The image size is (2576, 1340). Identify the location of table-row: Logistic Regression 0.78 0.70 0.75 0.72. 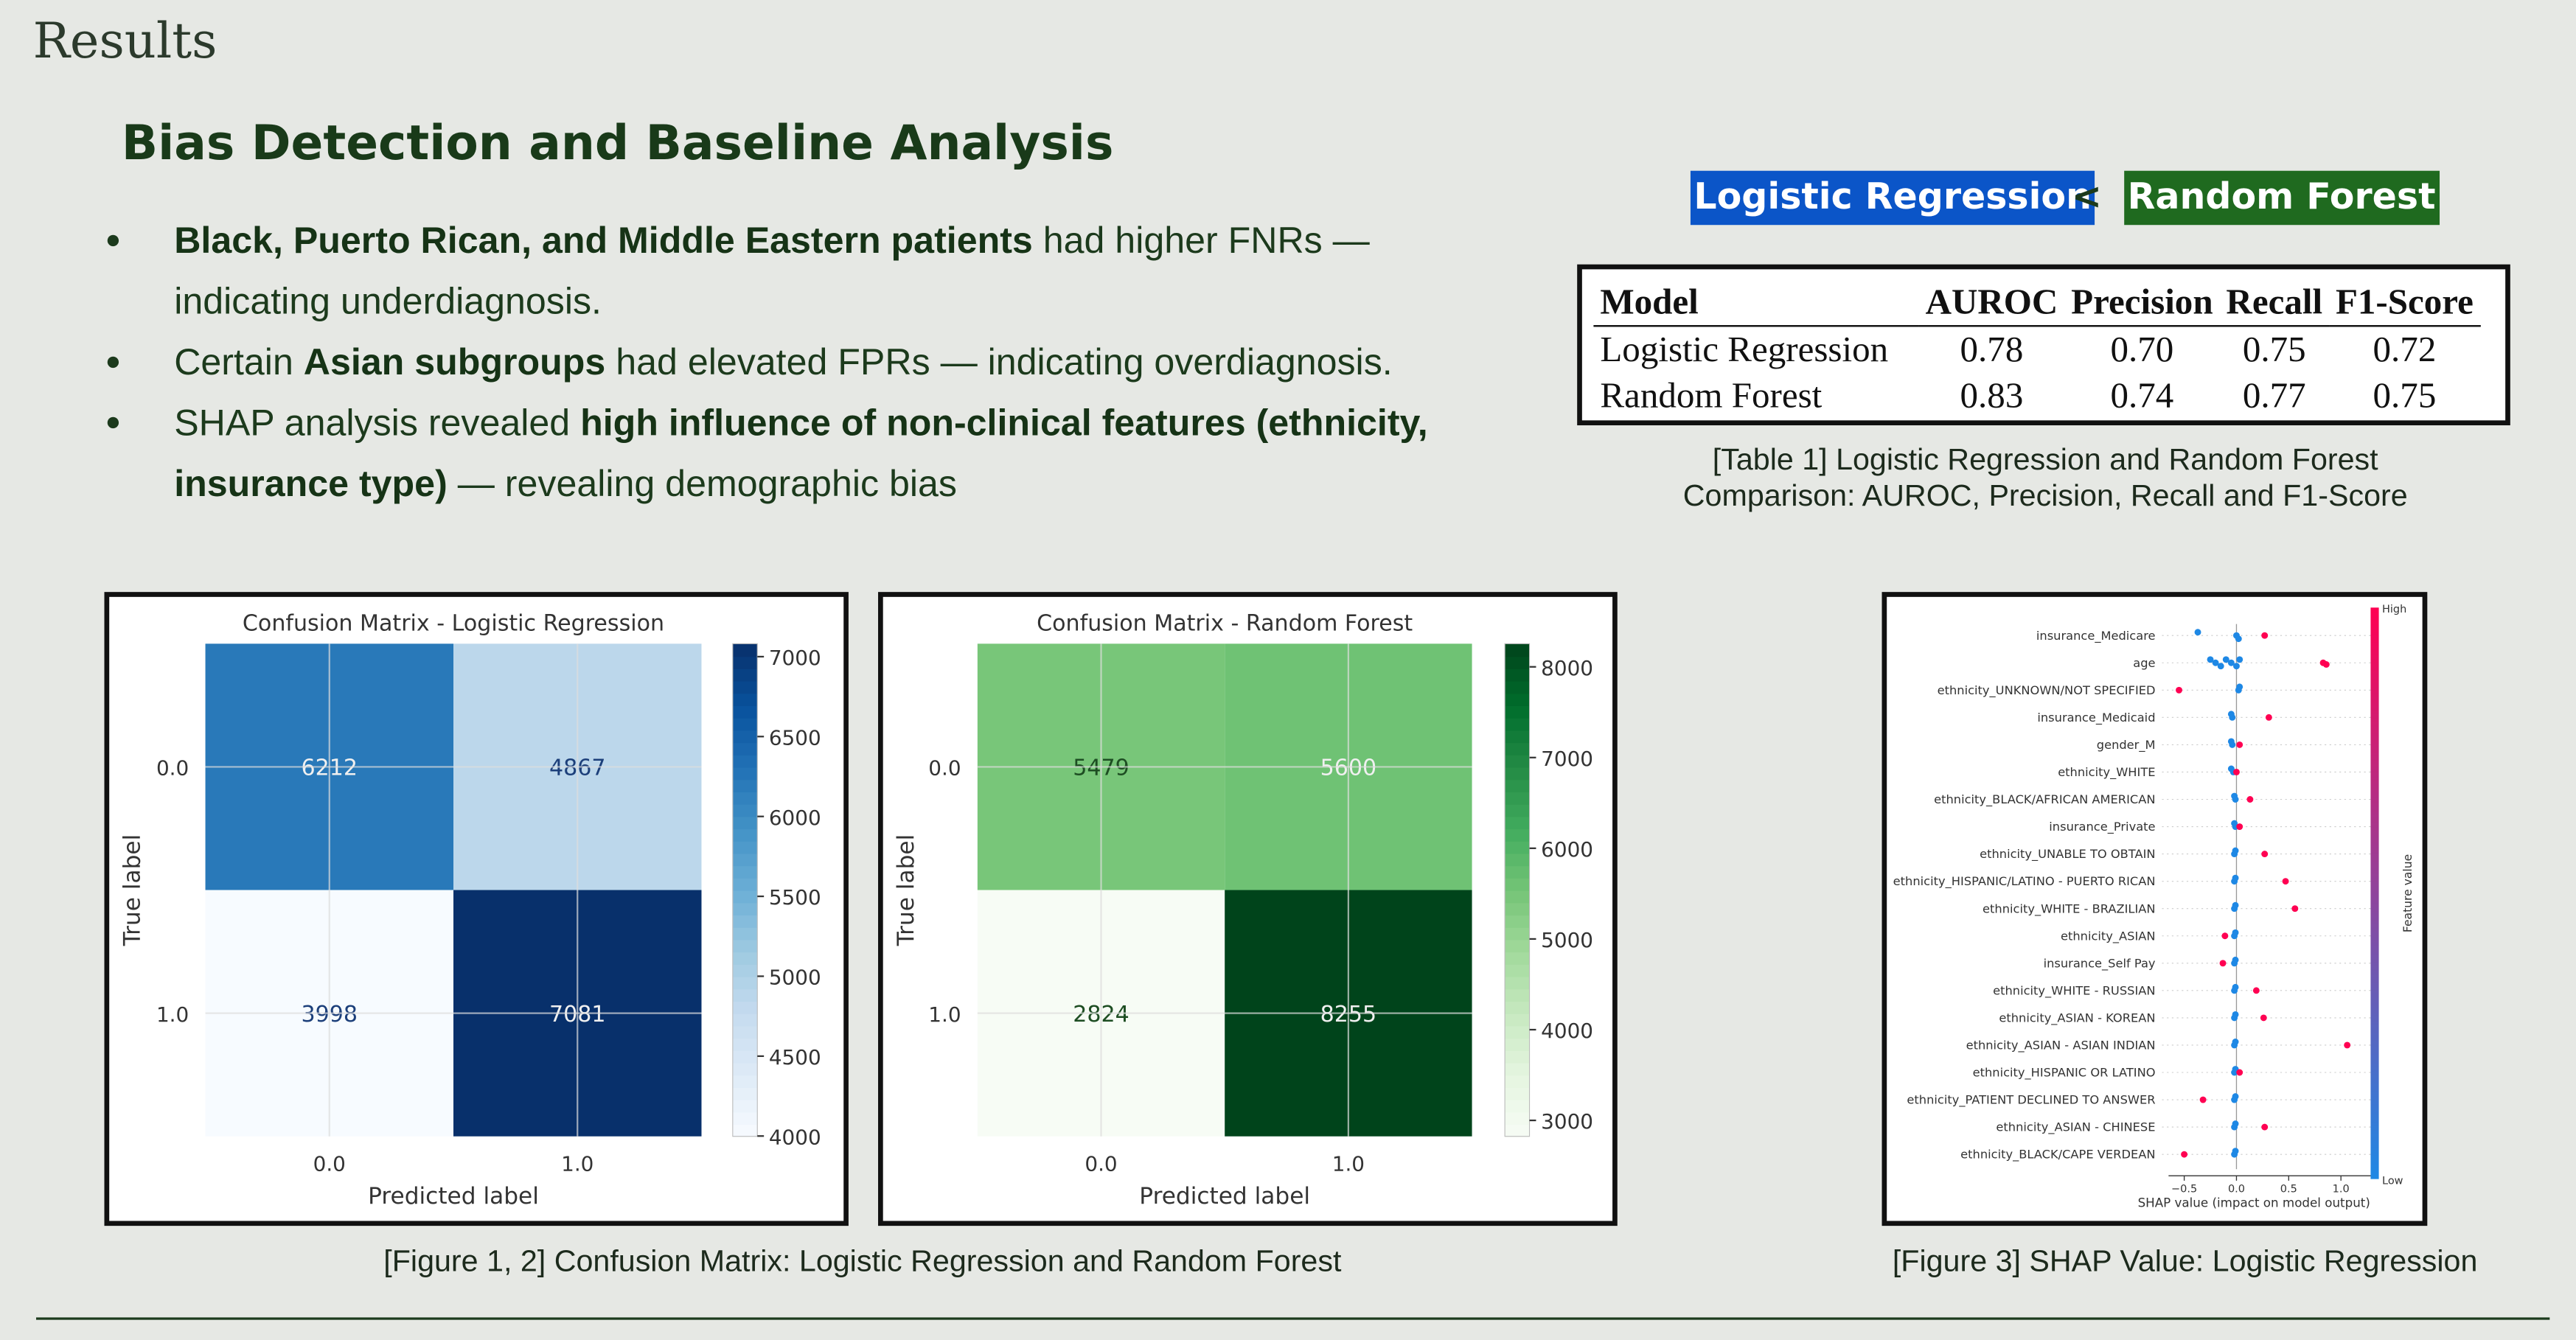
(2036, 349).